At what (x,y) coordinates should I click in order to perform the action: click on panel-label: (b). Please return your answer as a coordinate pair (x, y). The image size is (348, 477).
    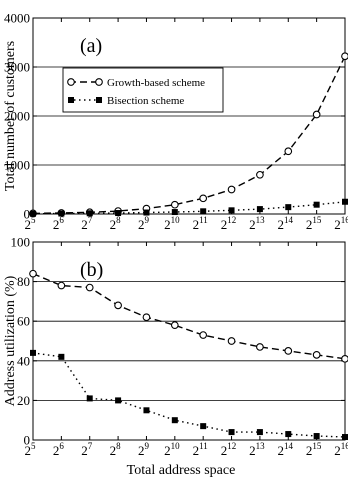
    Looking at the image, I should click on (91, 270).